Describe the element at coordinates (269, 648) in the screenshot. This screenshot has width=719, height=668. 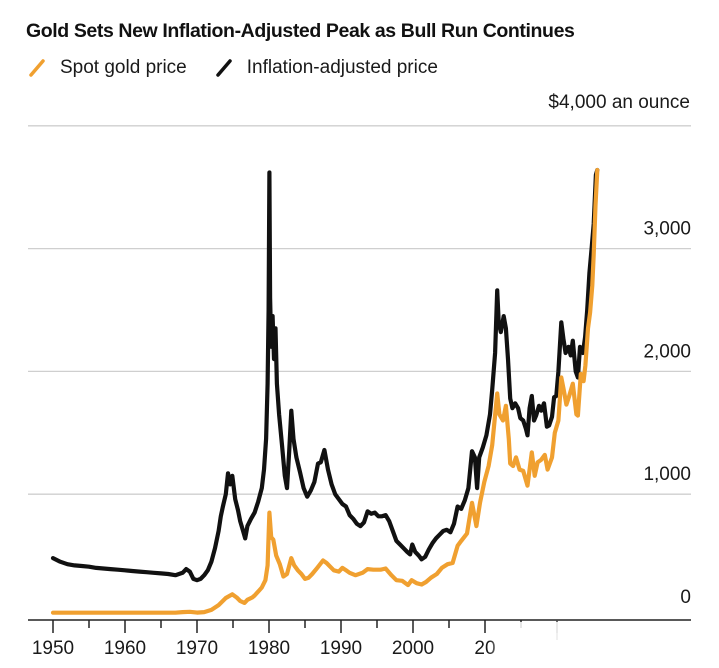
I see `x-tick-label-1980: 1980` at that location.